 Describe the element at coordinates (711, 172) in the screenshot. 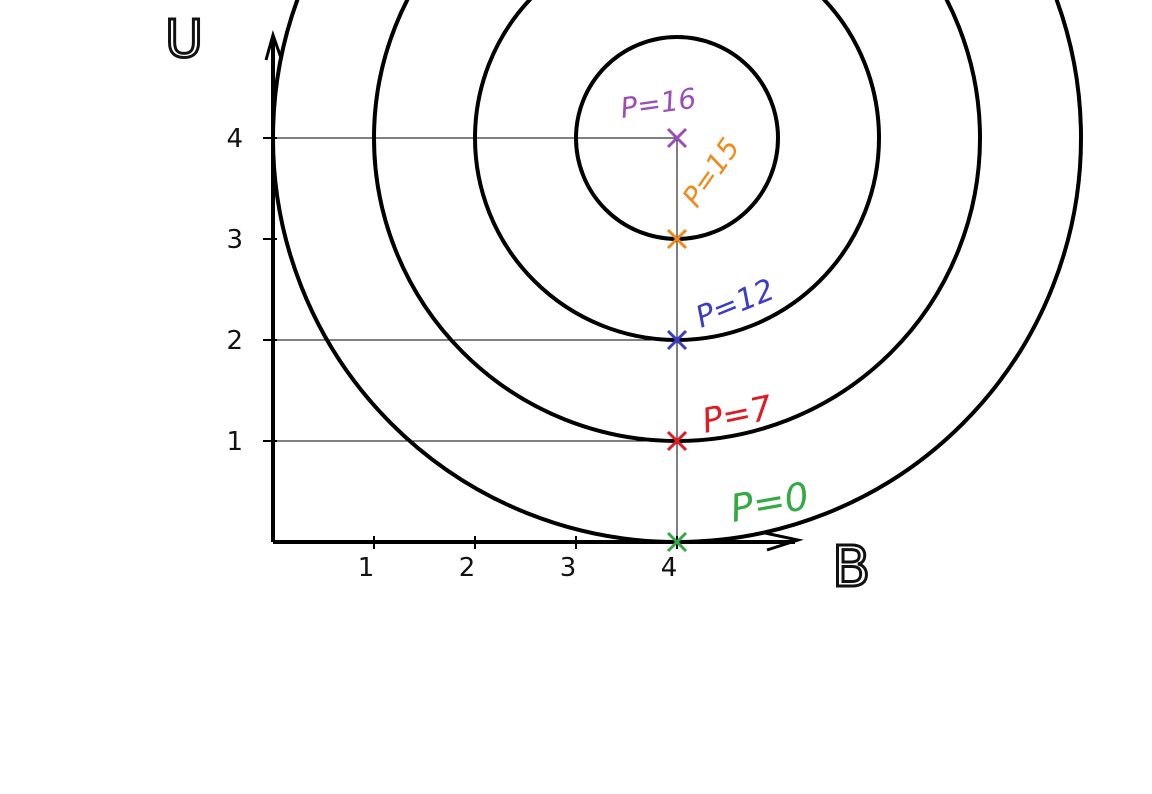

I see `point-label-2: P=15` at that location.